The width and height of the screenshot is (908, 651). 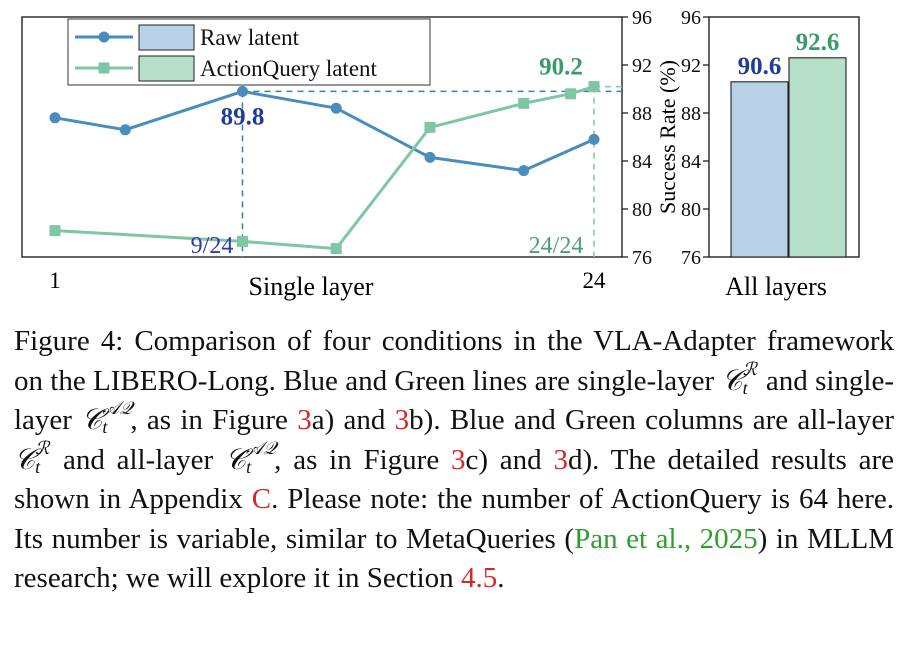 I want to click on legend-box, so click(x=249, y=52).